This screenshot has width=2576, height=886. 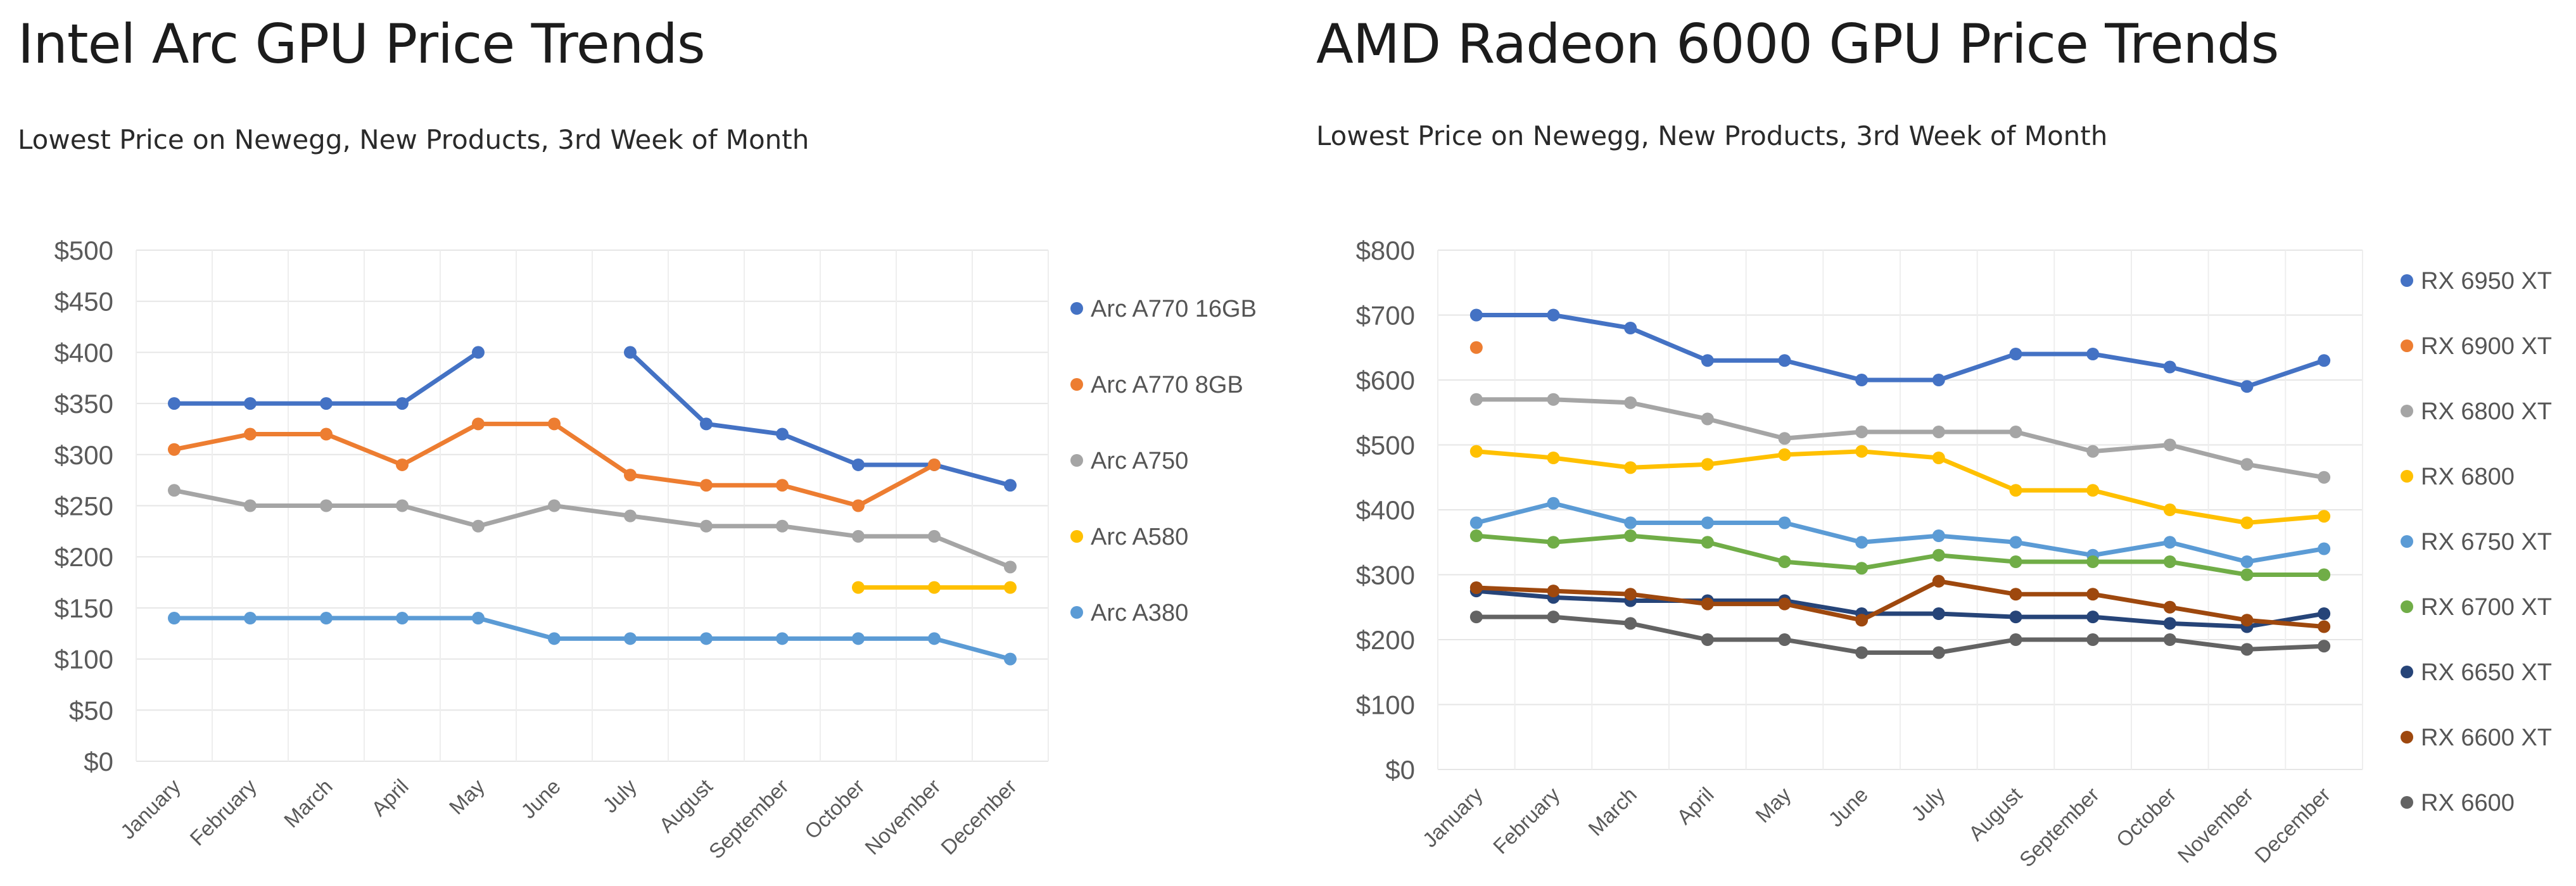 What do you see at coordinates (1139, 461) in the screenshot?
I see `legend-label: Arc A750` at bounding box center [1139, 461].